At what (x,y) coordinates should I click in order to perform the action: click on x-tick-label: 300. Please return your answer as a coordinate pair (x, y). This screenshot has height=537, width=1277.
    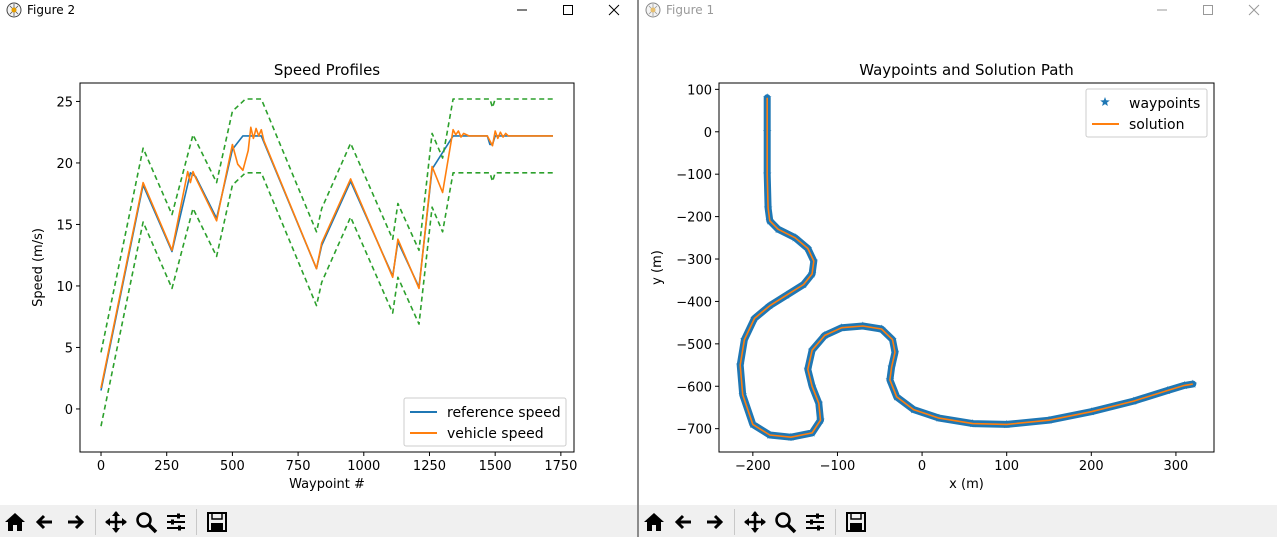
    Looking at the image, I should click on (1176, 466).